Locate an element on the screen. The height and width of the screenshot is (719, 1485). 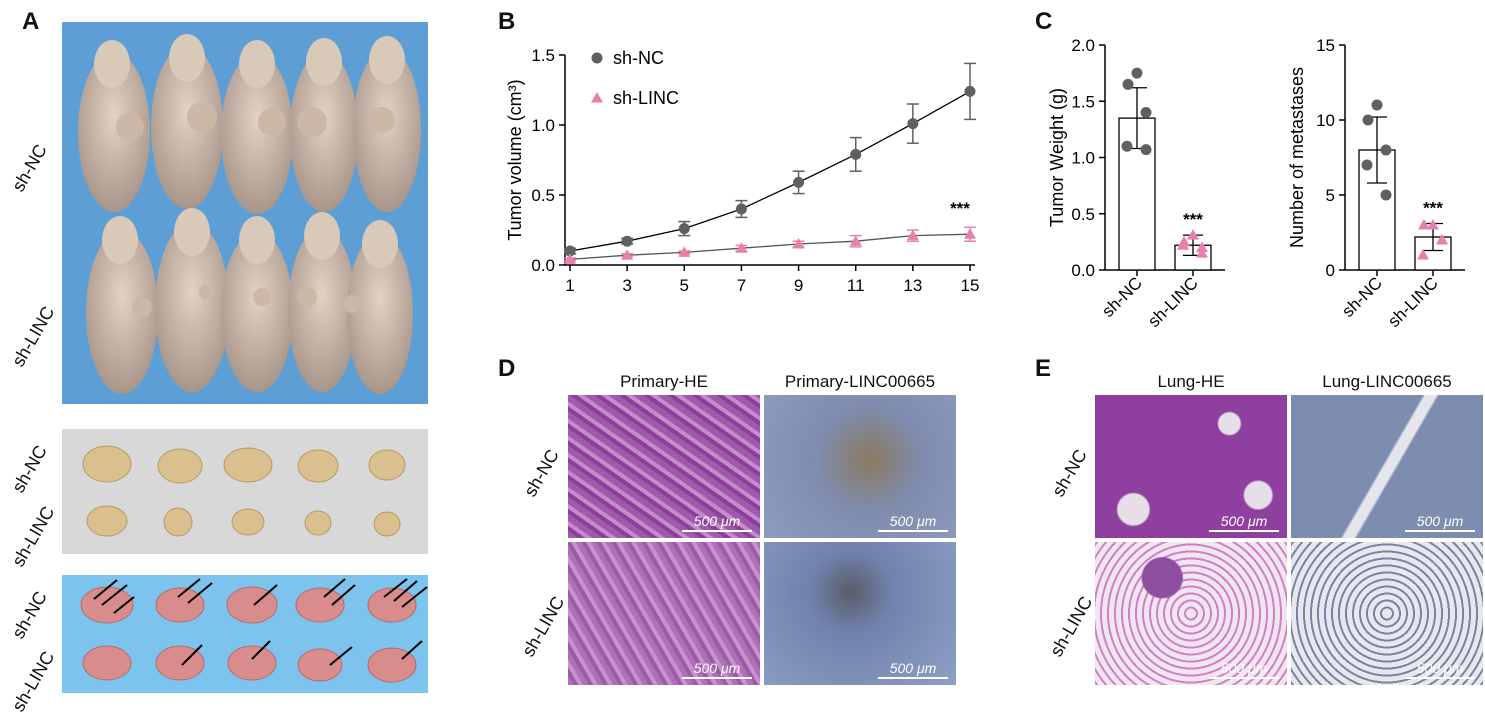
col-header-primary-he: Primary-HE is located at coordinates (664, 381).